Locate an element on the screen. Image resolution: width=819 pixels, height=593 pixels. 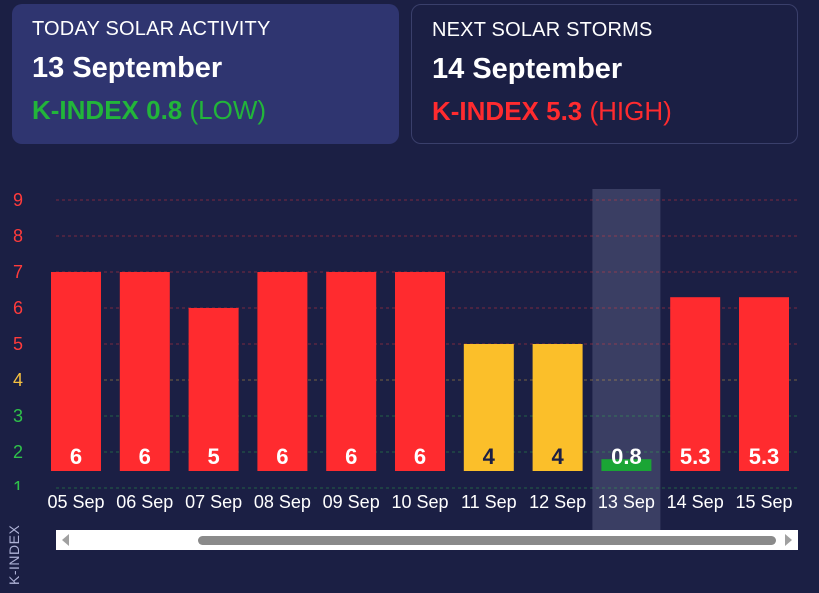
x-tick-label: 06 Sep is located at coordinates (144, 502).